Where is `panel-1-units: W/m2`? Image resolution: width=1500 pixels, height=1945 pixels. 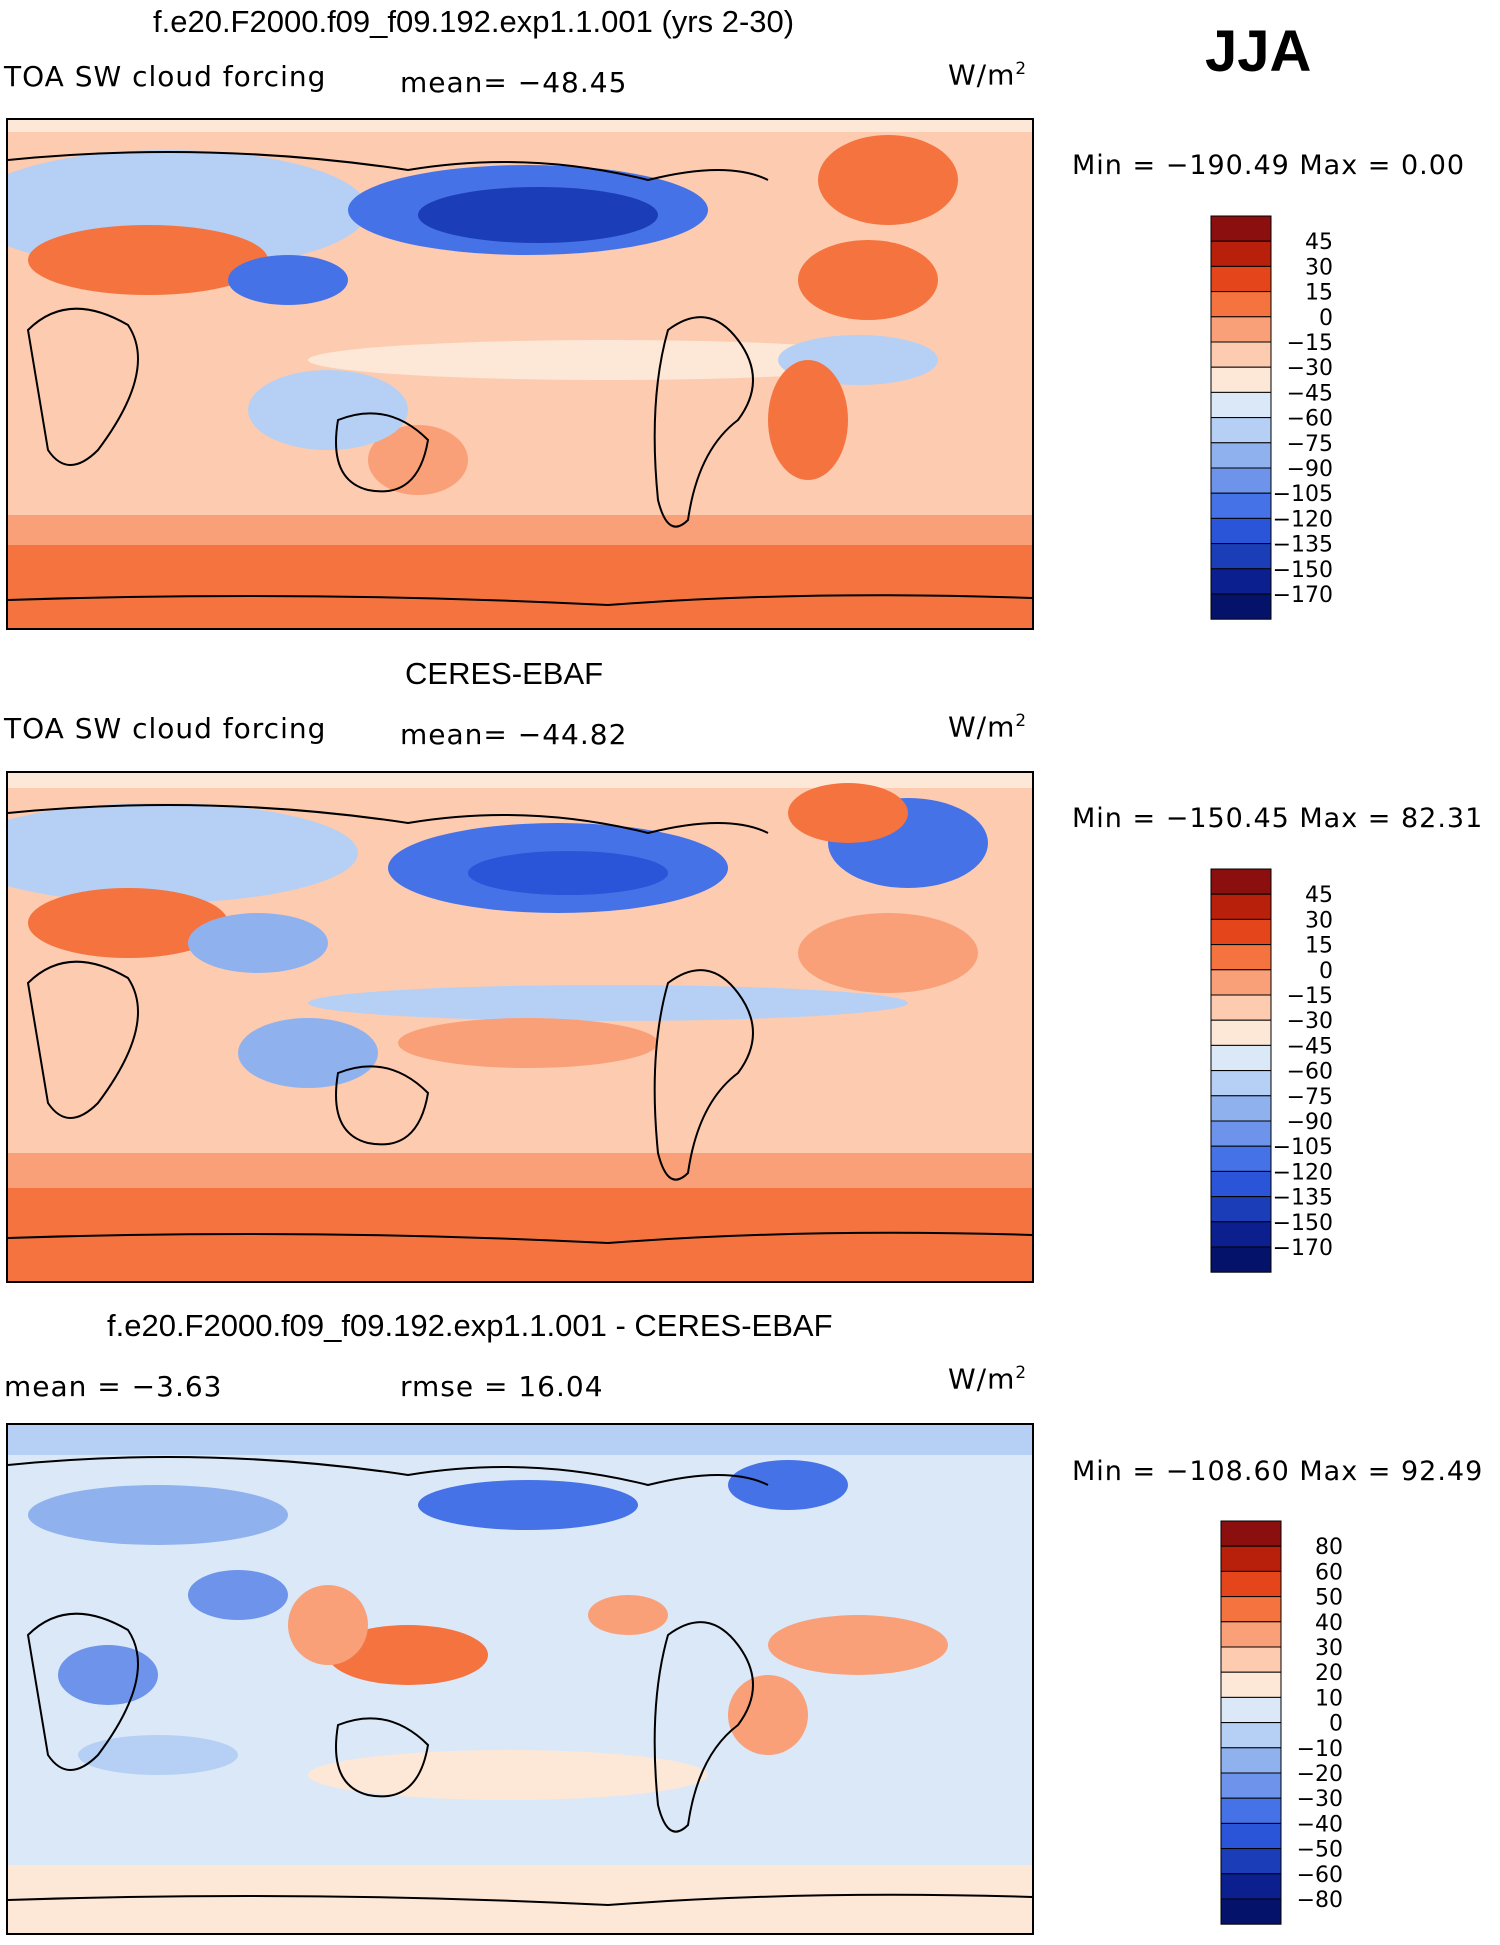 panel-1-units: W/m2 is located at coordinates (988, 75).